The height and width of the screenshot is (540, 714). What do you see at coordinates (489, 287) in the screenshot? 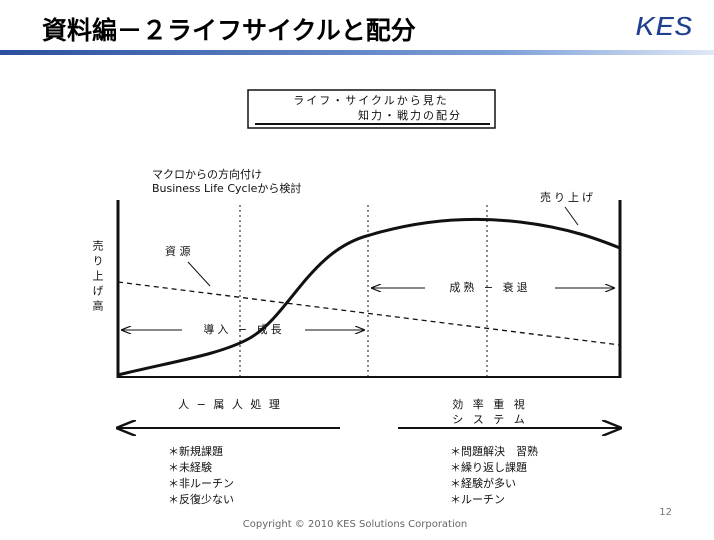
I see `phase-label: 成熟 − 衰退` at bounding box center [489, 287].